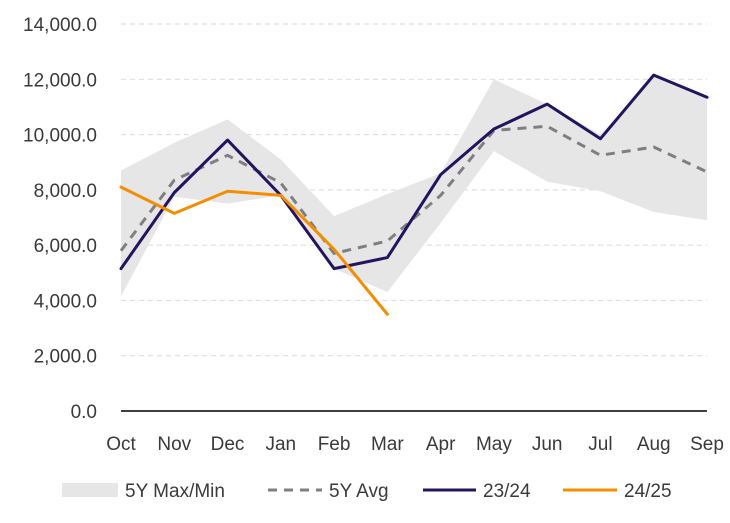  I want to click on x-tick-label-dec: Dec, so click(228, 444).